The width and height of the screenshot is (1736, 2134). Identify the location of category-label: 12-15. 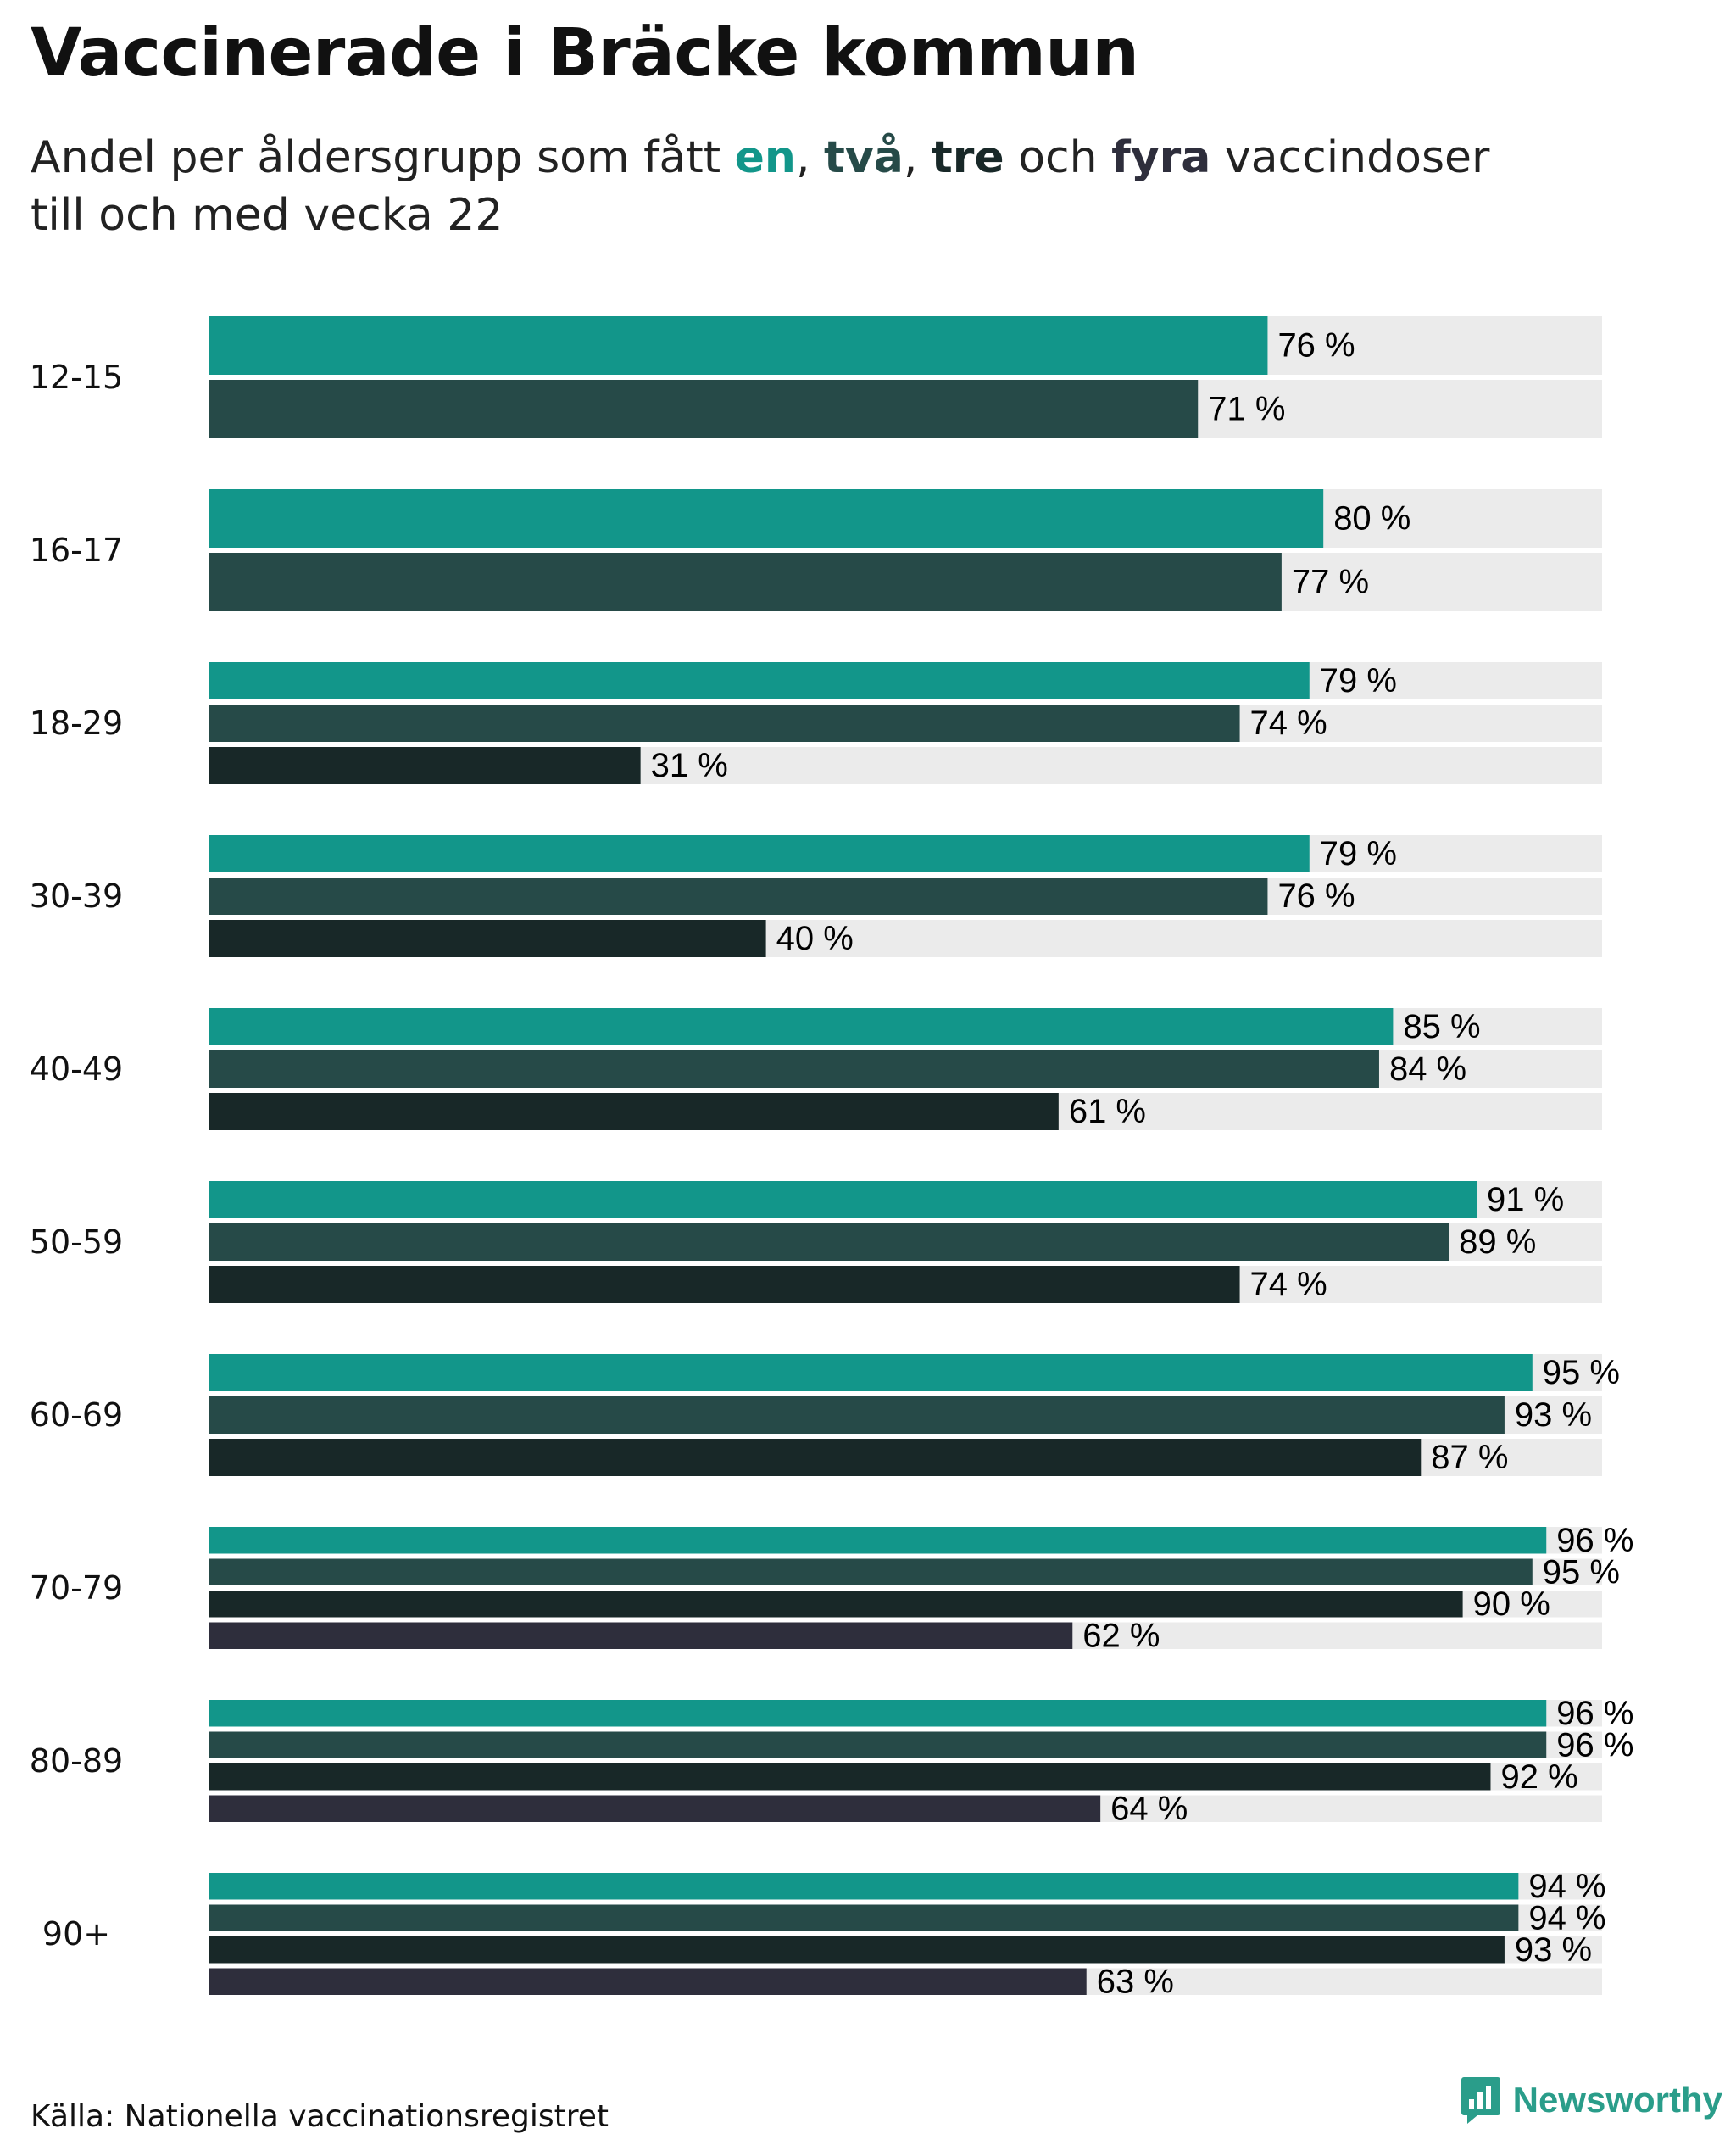
(76, 377).